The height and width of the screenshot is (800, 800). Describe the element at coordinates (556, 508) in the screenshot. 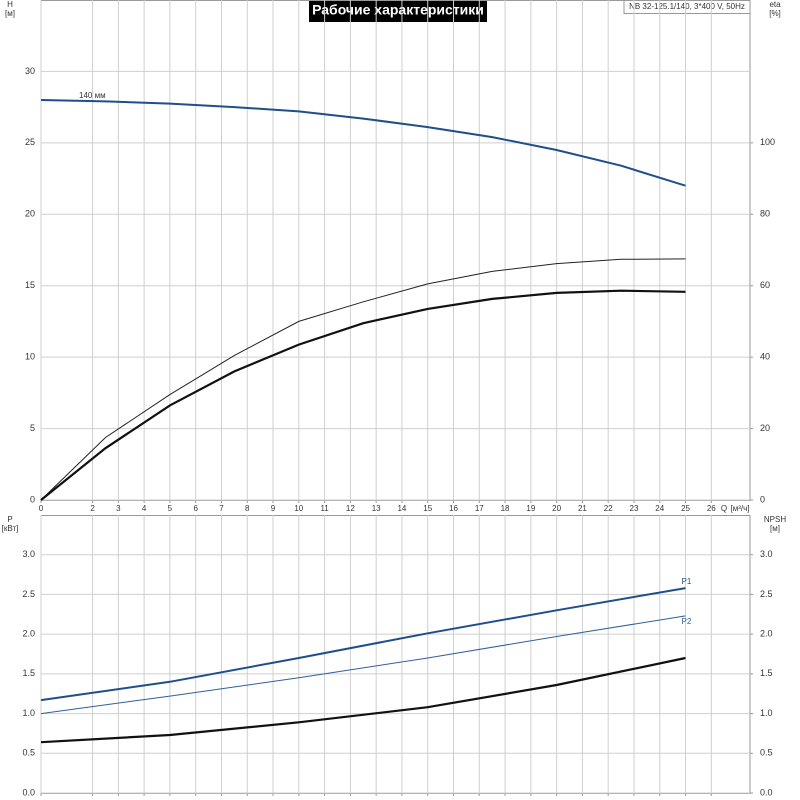

I see `x-tick-label: 20` at that location.